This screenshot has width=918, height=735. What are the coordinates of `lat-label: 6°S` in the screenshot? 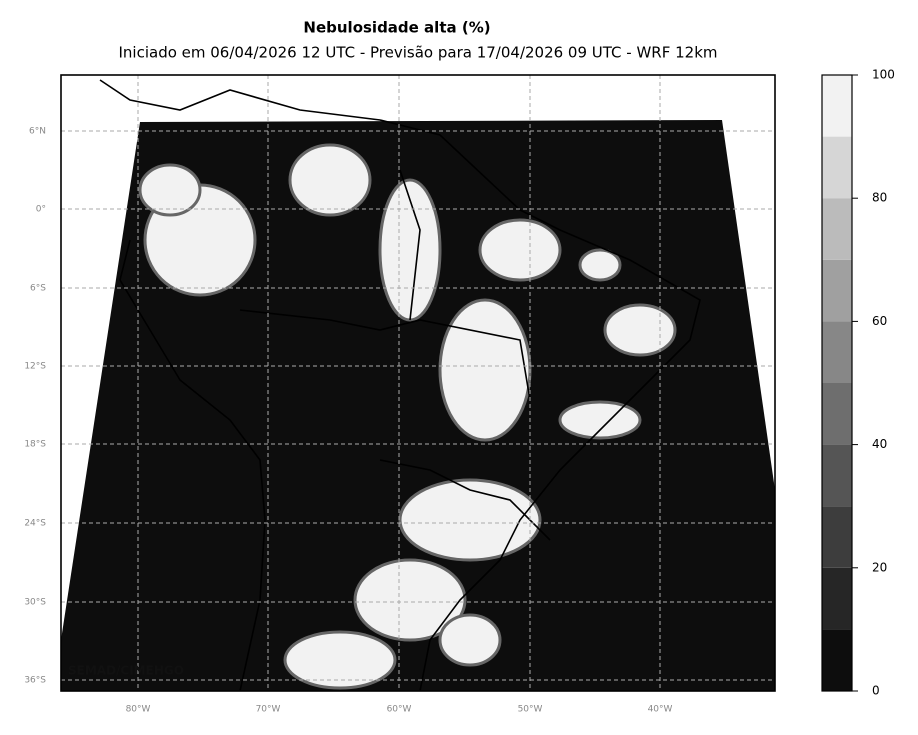 It's located at (38, 289).